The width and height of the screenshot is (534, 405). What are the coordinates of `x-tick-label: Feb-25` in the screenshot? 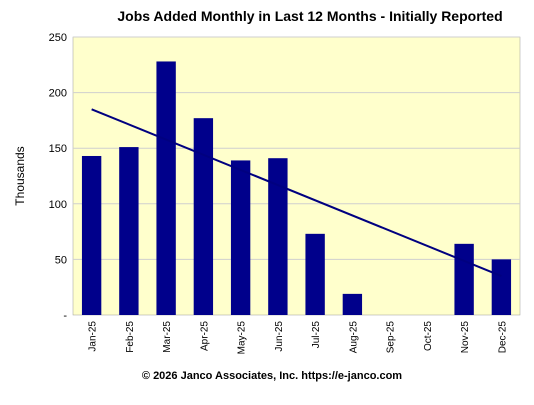 It's located at (130, 337).